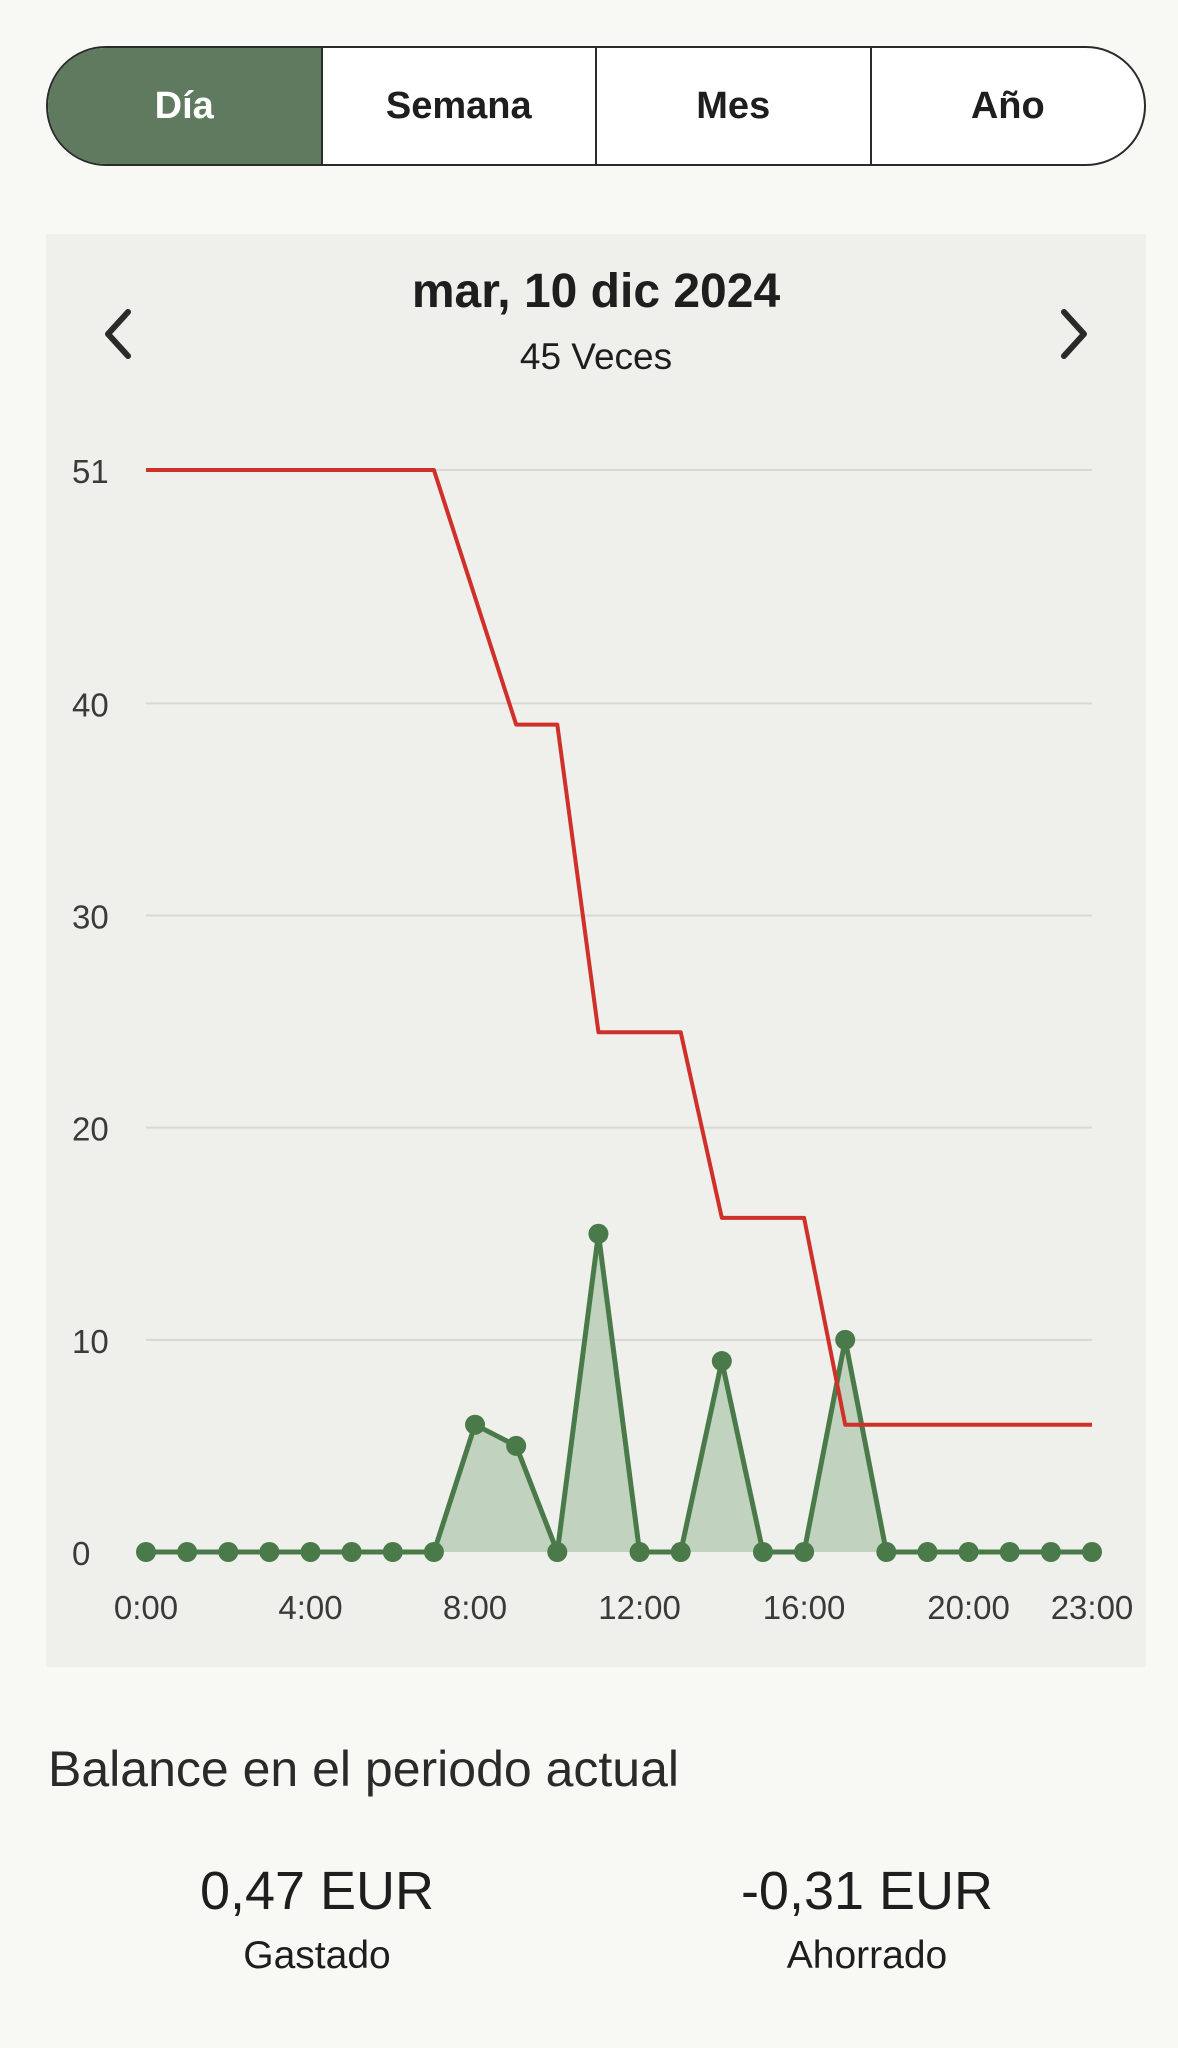 The height and width of the screenshot is (2048, 1178). Describe the element at coordinates (146, 1607) in the screenshot. I see `x-tick-label: 0:00` at that location.